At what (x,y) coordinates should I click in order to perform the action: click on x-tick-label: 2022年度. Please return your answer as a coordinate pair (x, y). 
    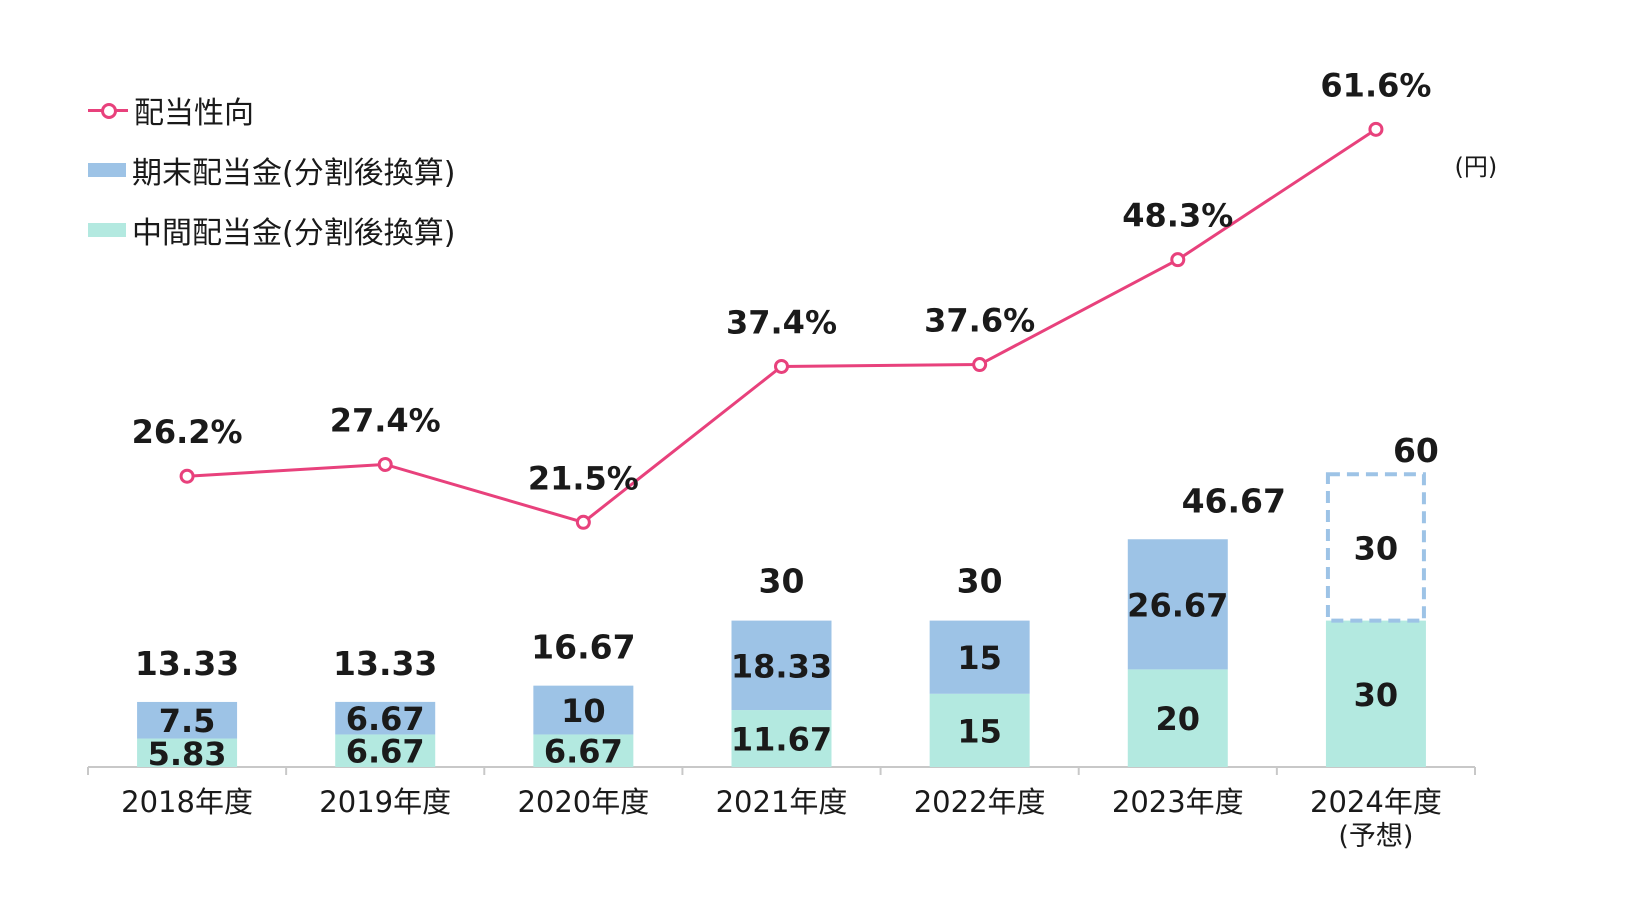
    Looking at the image, I should click on (980, 802).